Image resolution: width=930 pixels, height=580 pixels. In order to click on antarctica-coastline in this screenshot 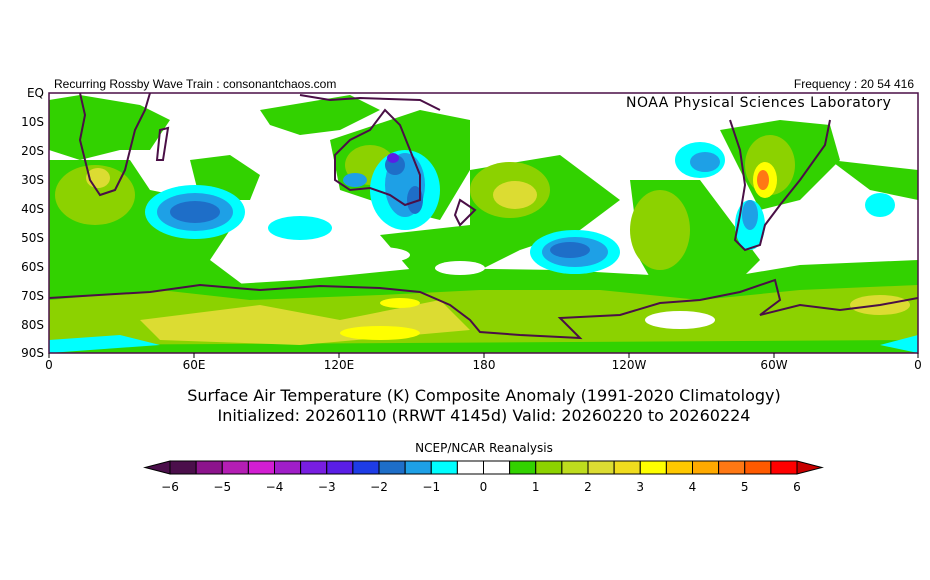, I will do `click(483, 309)`.